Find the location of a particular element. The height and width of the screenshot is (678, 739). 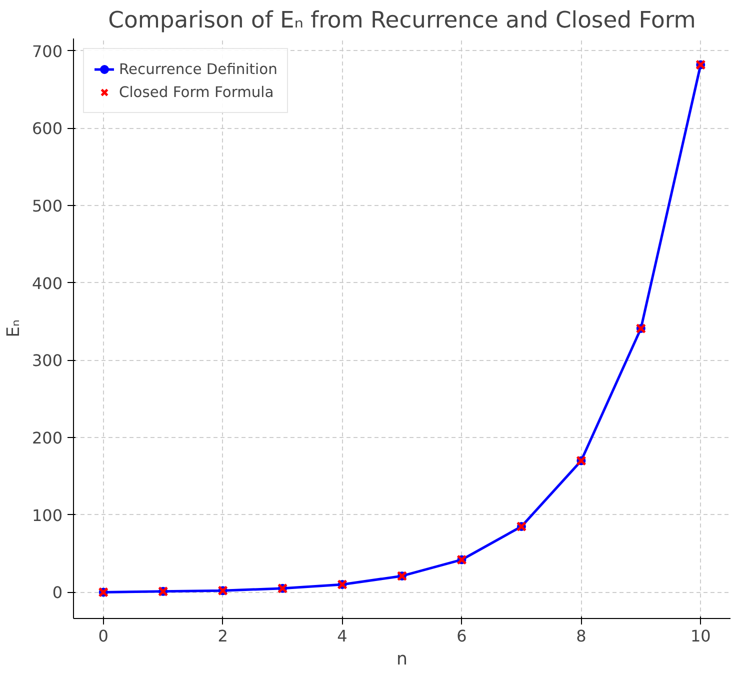

y-tick-label: 400 is located at coordinates (47, 283).